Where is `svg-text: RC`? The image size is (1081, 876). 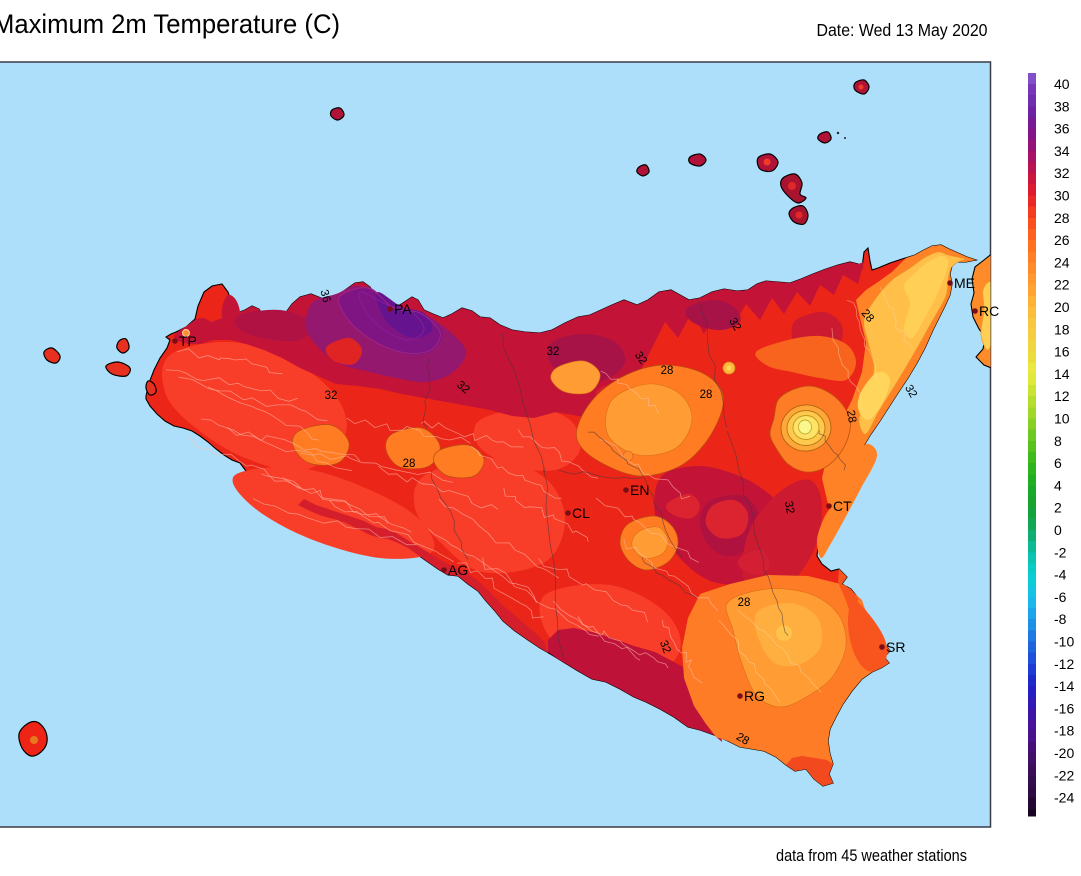
svg-text: RC is located at coordinates (989, 311).